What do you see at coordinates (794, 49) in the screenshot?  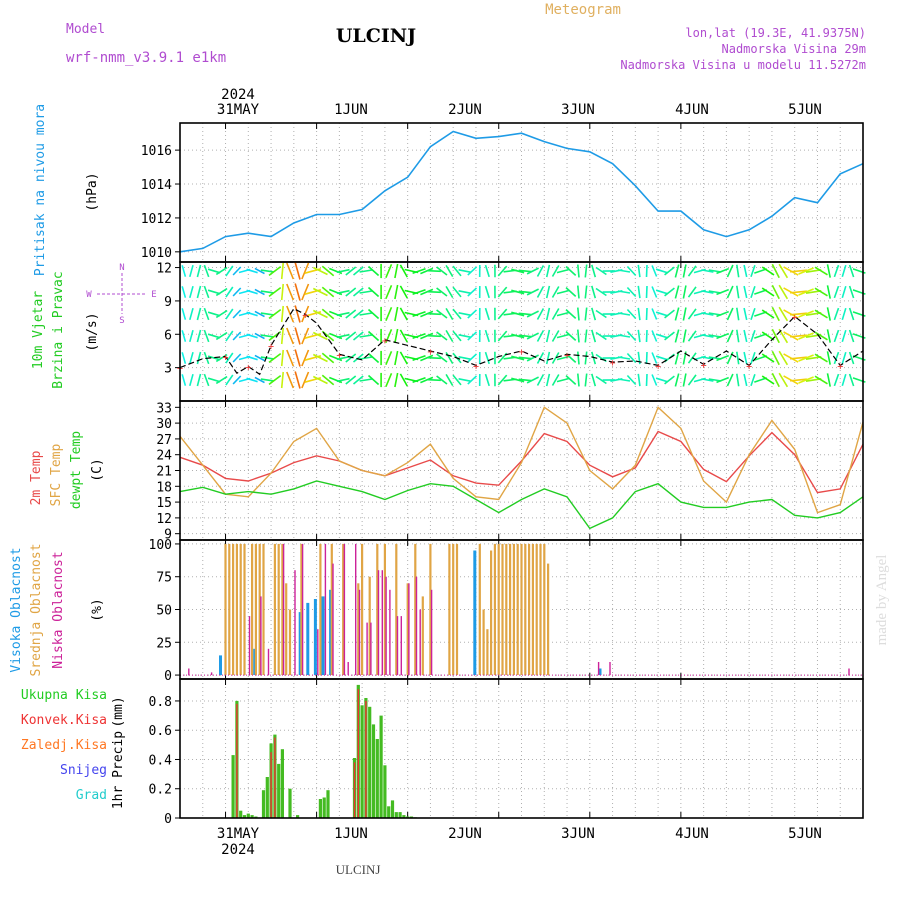 I see `altitude-label: Nadmorska Visina 29m` at bounding box center [794, 49].